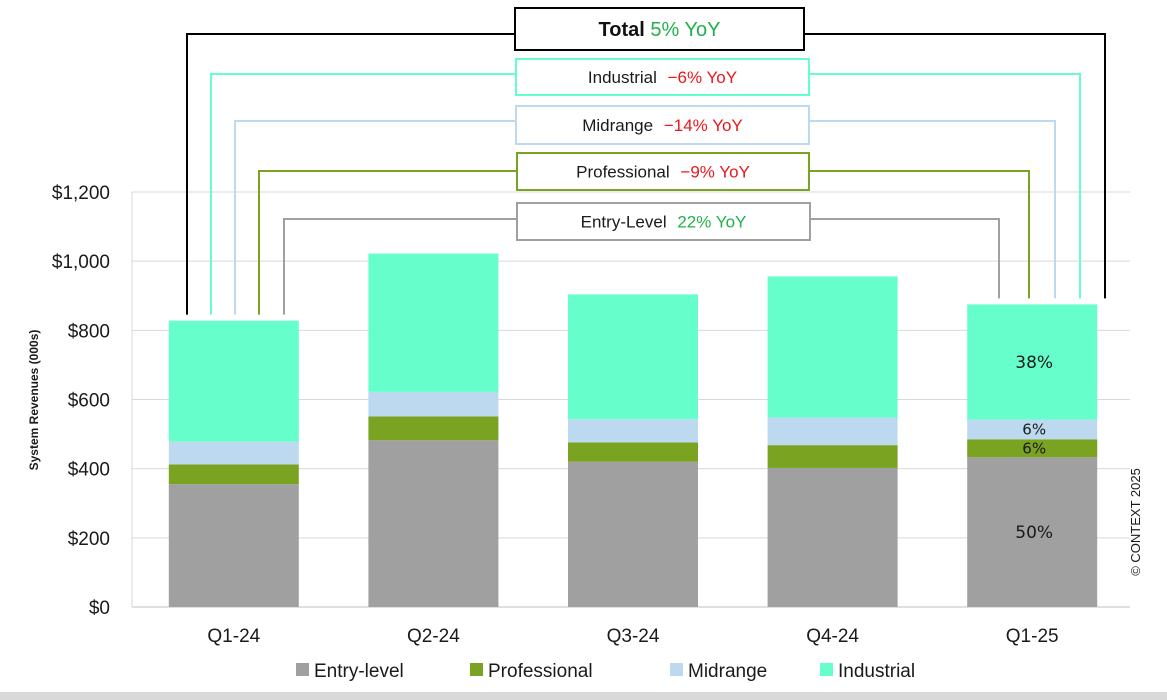  I want to click on y-tick-1-000: $1,000, so click(81, 262).